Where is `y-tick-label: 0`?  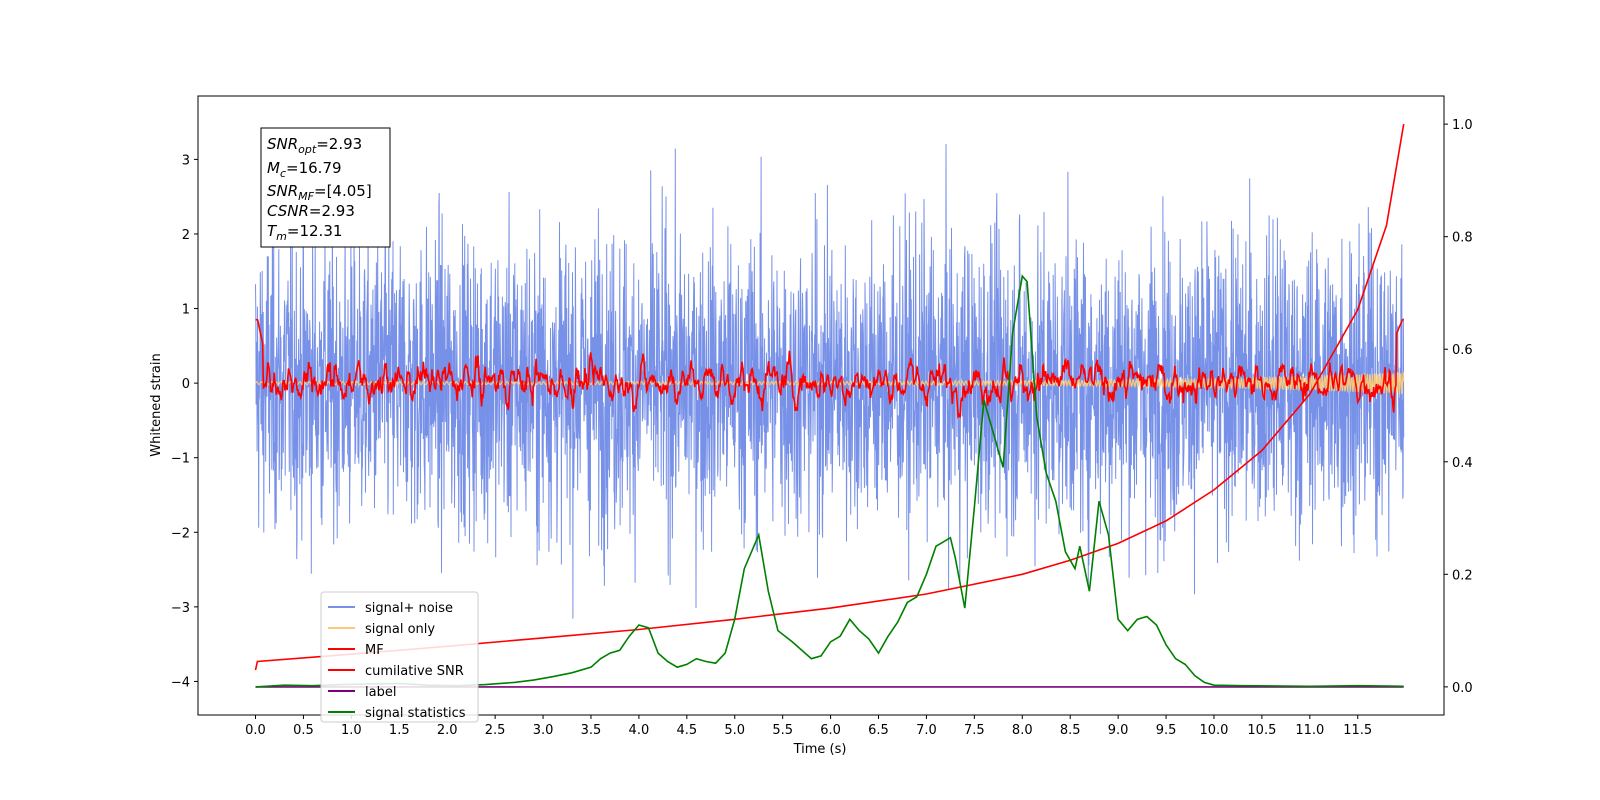
y-tick-label: 0 is located at coordinates (186, 384).